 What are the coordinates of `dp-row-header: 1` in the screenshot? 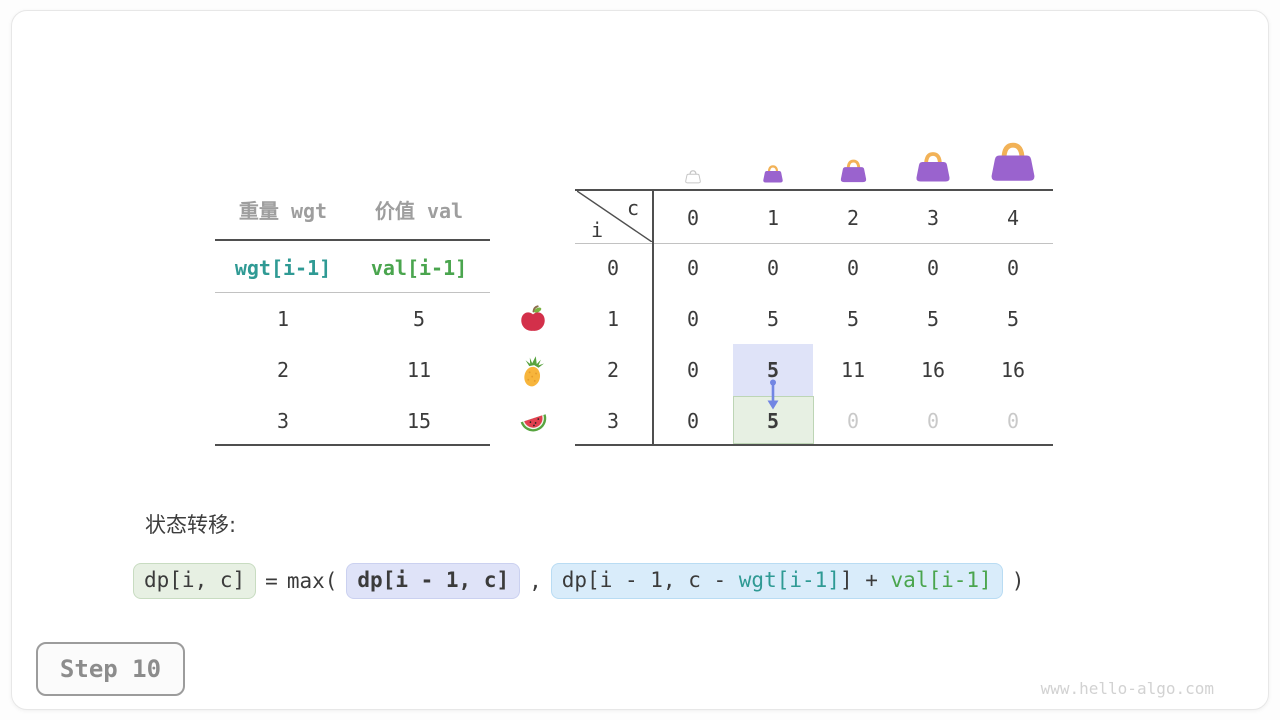 It's located at (613, 319).